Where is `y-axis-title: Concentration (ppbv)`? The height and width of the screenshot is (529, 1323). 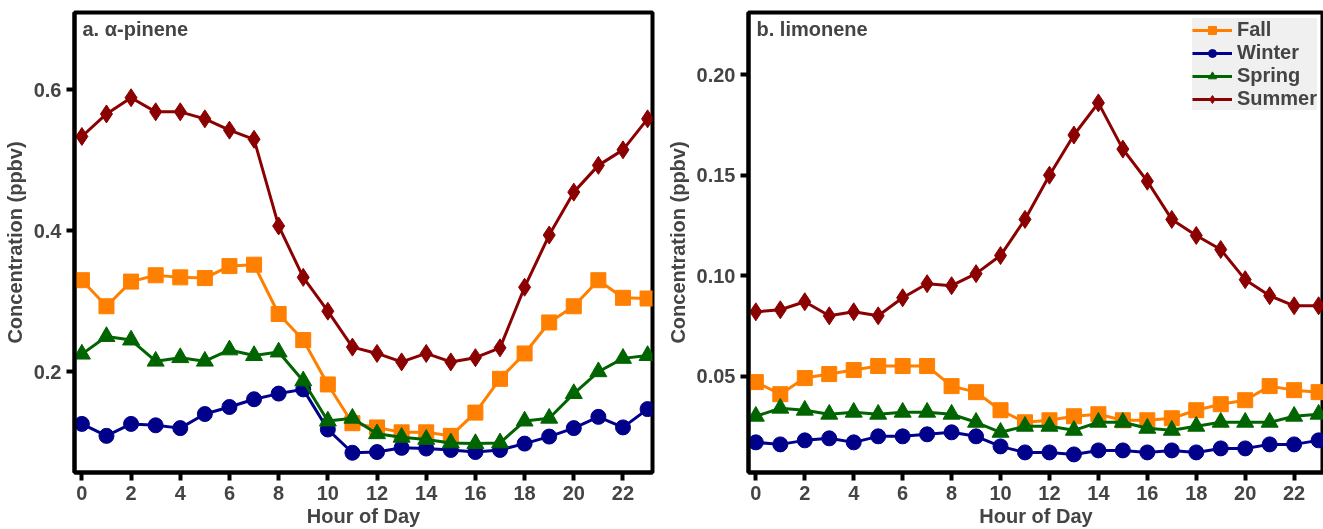
y-axis-title: Concentration (ppbv) is located at coordinates (677, 242).